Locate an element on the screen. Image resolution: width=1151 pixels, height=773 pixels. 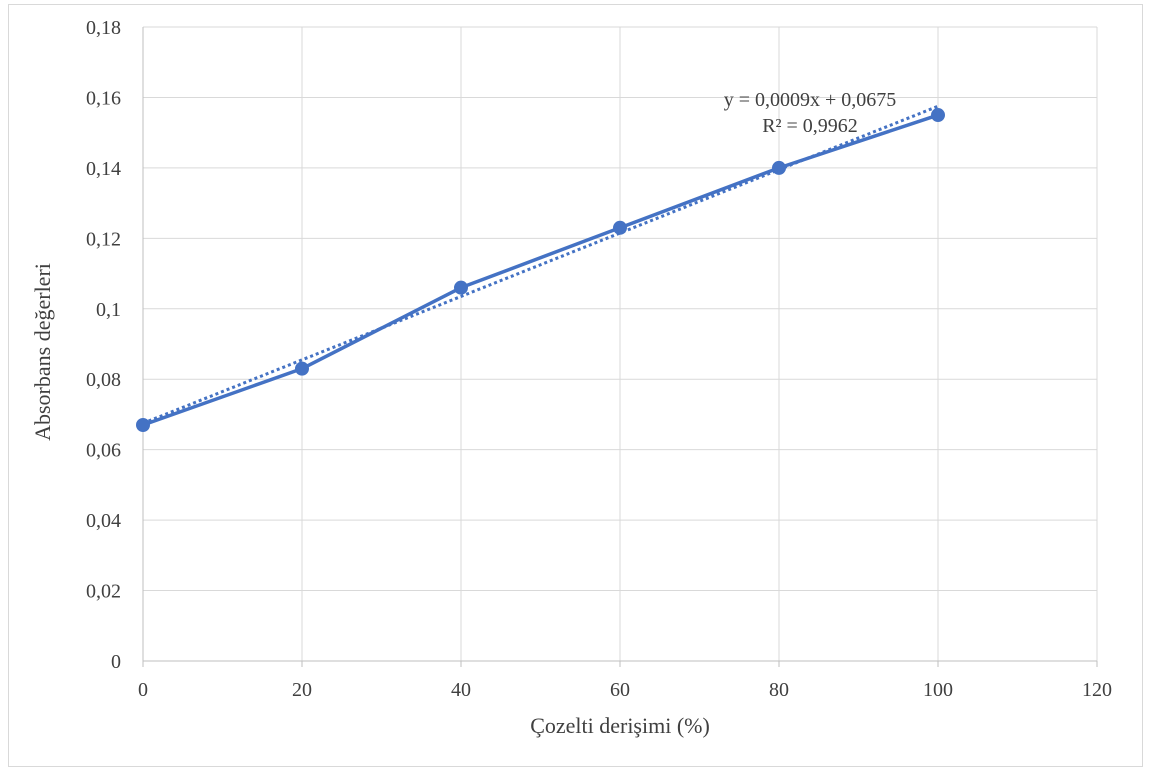
x-tick-label: 80 is located at coordinates (779, 690).